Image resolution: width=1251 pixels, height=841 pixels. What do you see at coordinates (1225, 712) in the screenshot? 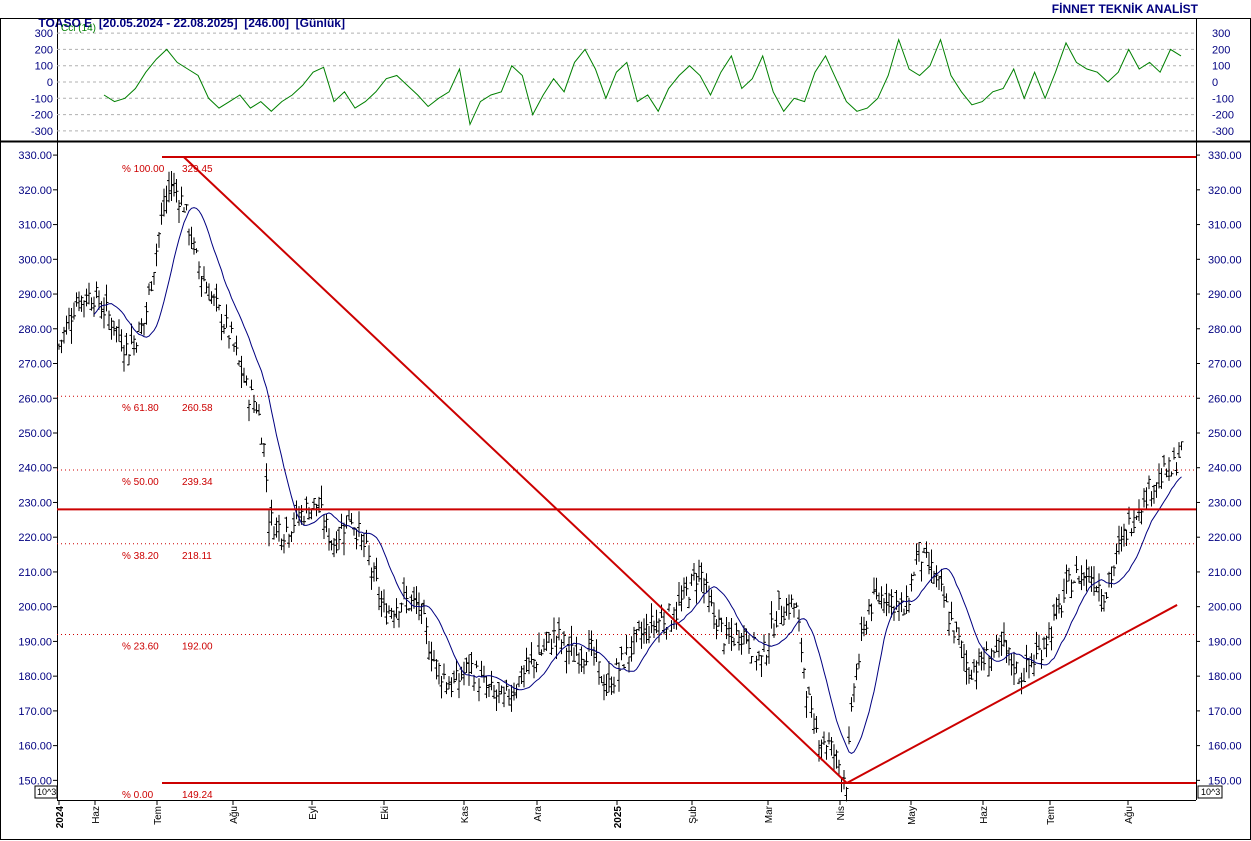
I see `price-tick-label-right: 170.00` at bounding box center [1225, 712].